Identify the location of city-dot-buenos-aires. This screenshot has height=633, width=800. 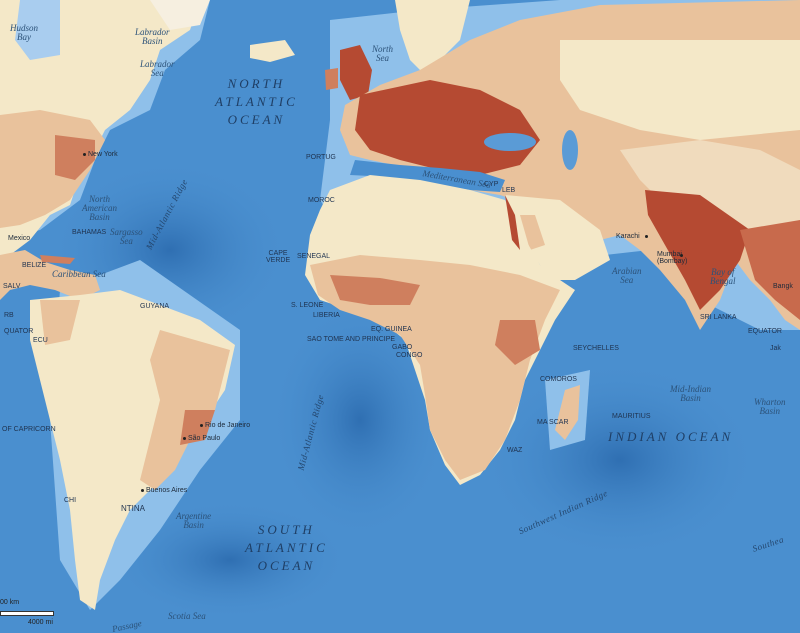
(142, 490).